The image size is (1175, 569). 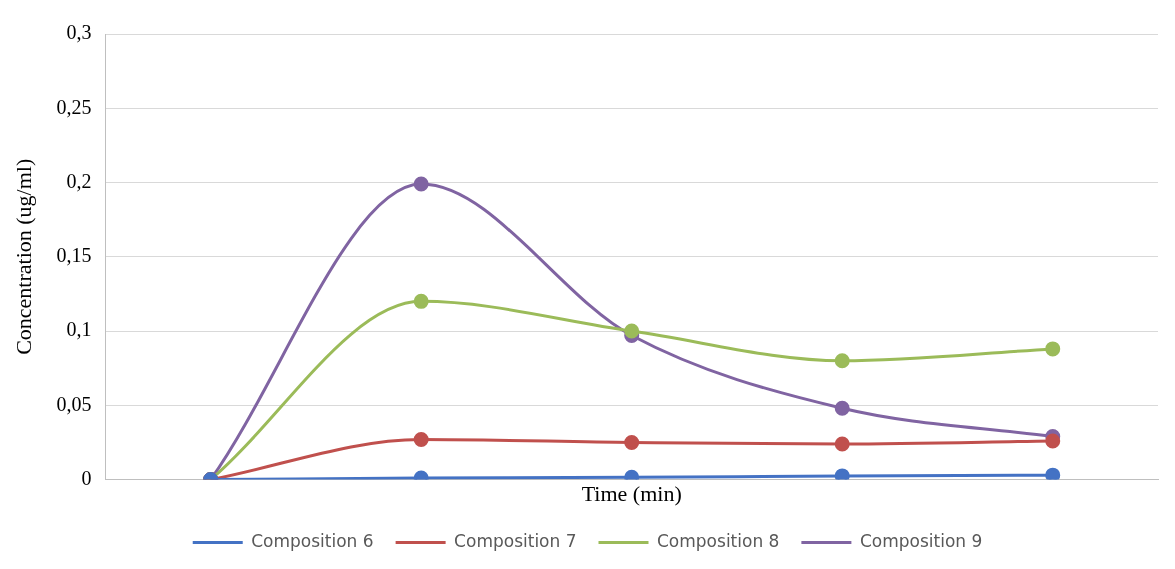 What do you see at coordinates (74, 106) in the screenshot?
I see `y-tick-label: 0,25` at bounding box center [74, 106].